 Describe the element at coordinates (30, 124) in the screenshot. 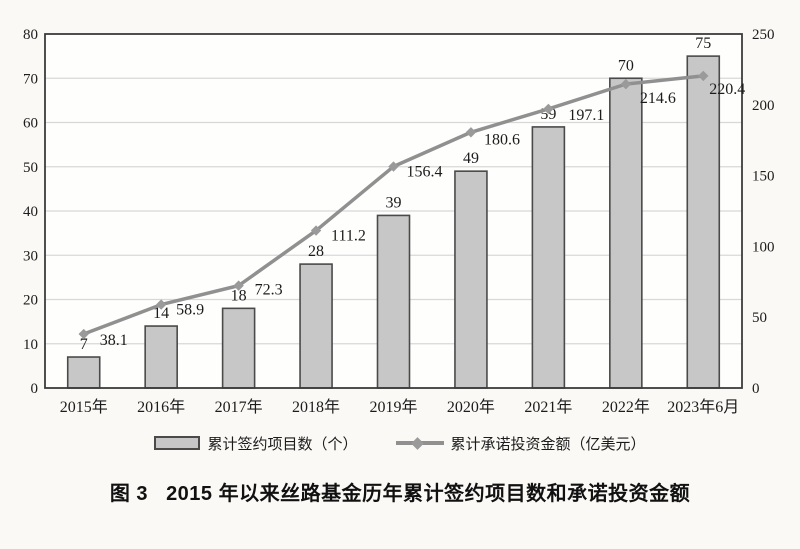

I see `left-axis-tick-label: 60` at that location.